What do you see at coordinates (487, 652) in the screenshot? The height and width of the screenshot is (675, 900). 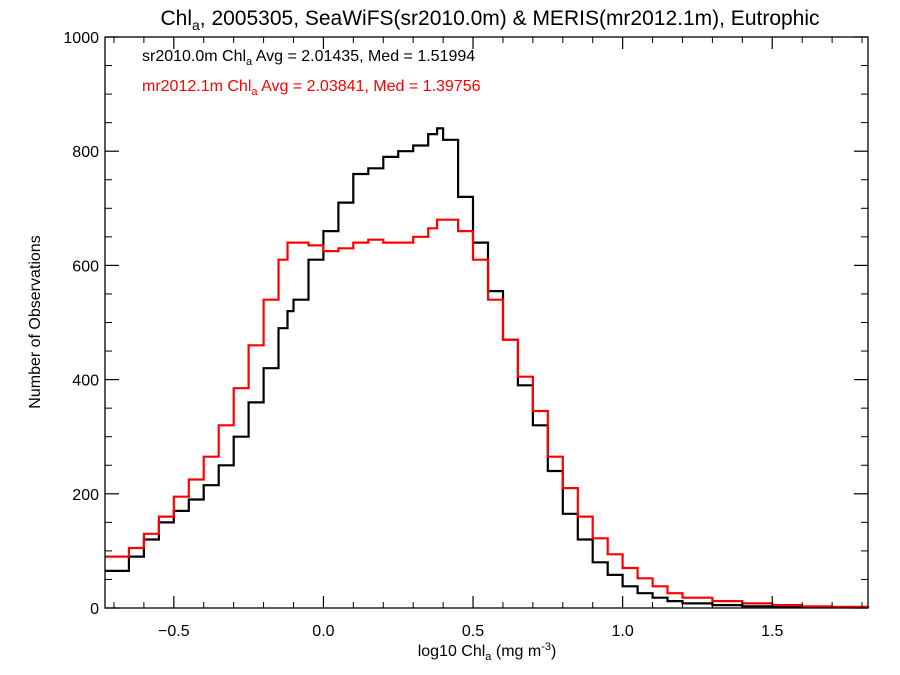 I see `x-axis-label: log10 Chla (mg m-3)` at bounding box center [487, 652].